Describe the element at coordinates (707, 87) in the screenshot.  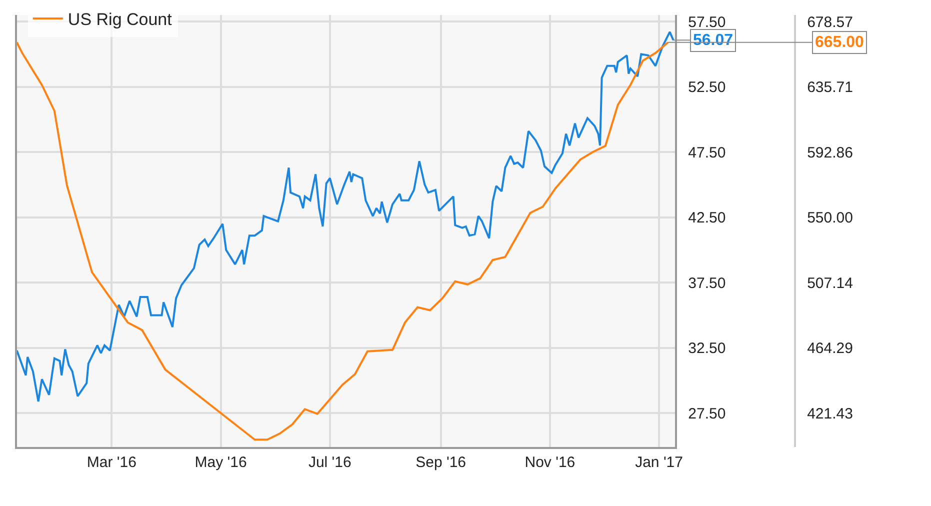
I see `y-tick-label: 52.50` at that location.